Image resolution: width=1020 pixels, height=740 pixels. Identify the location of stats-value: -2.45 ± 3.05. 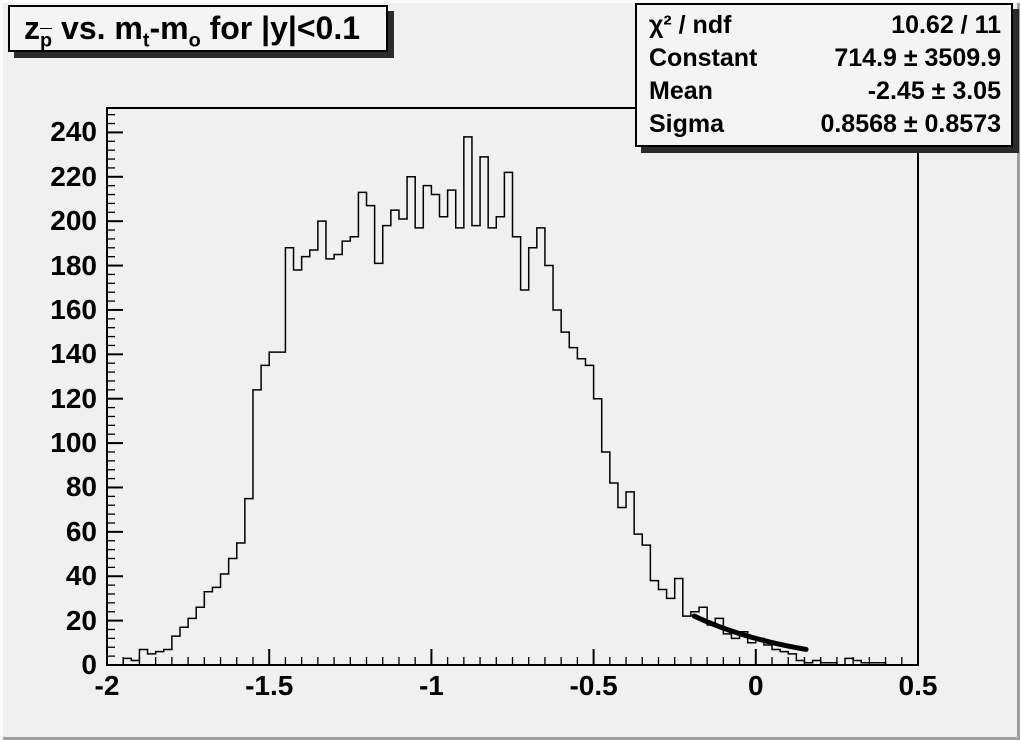
(934, 91).